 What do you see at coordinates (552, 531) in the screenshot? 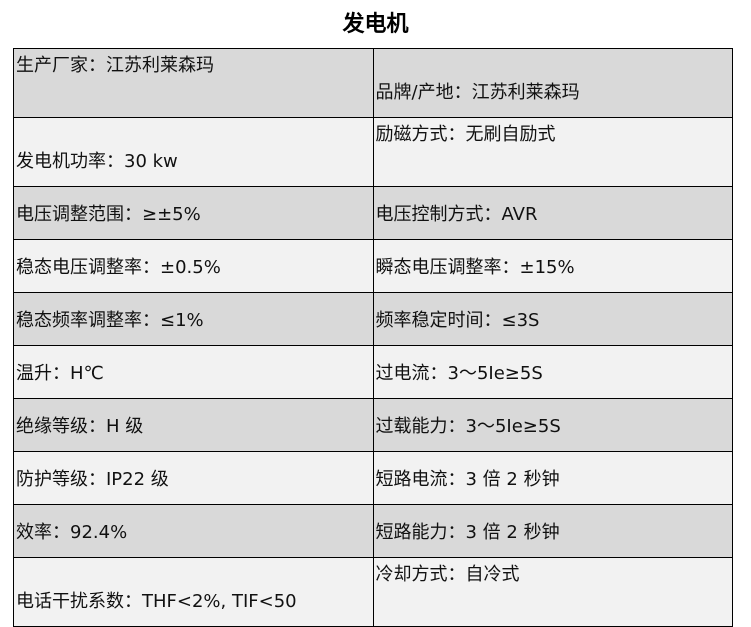
I see `spec-cell: 短路能力：3 倍 2 秒钟` at bounding box center [552, 531].